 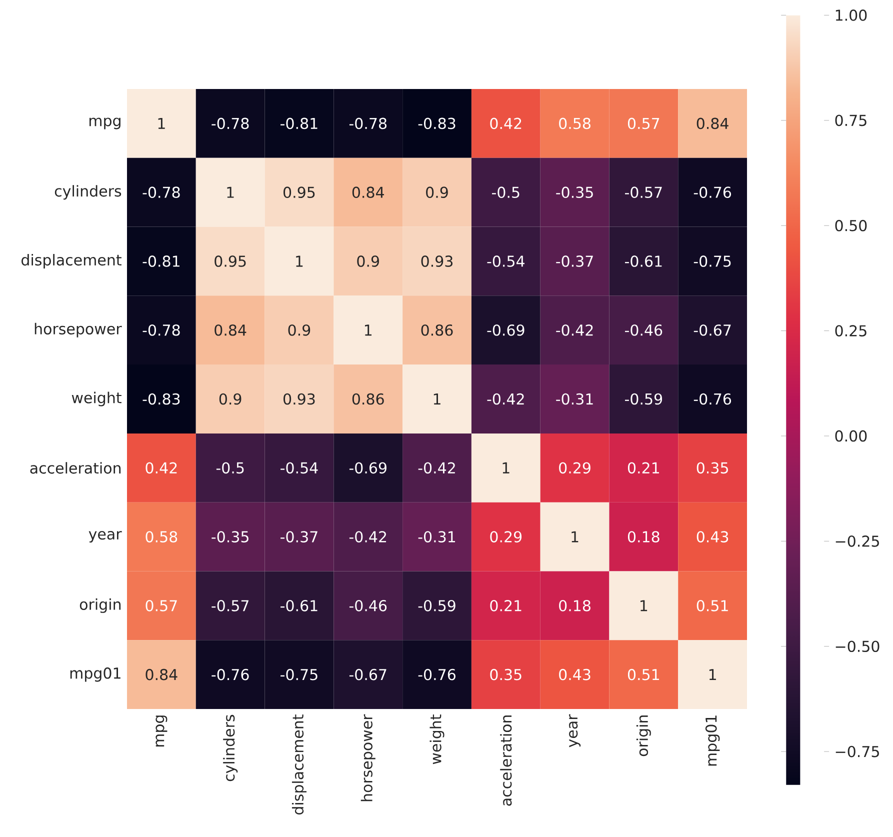 I want to click on color-bar-label: −0.75, so click(x=857, y=752).